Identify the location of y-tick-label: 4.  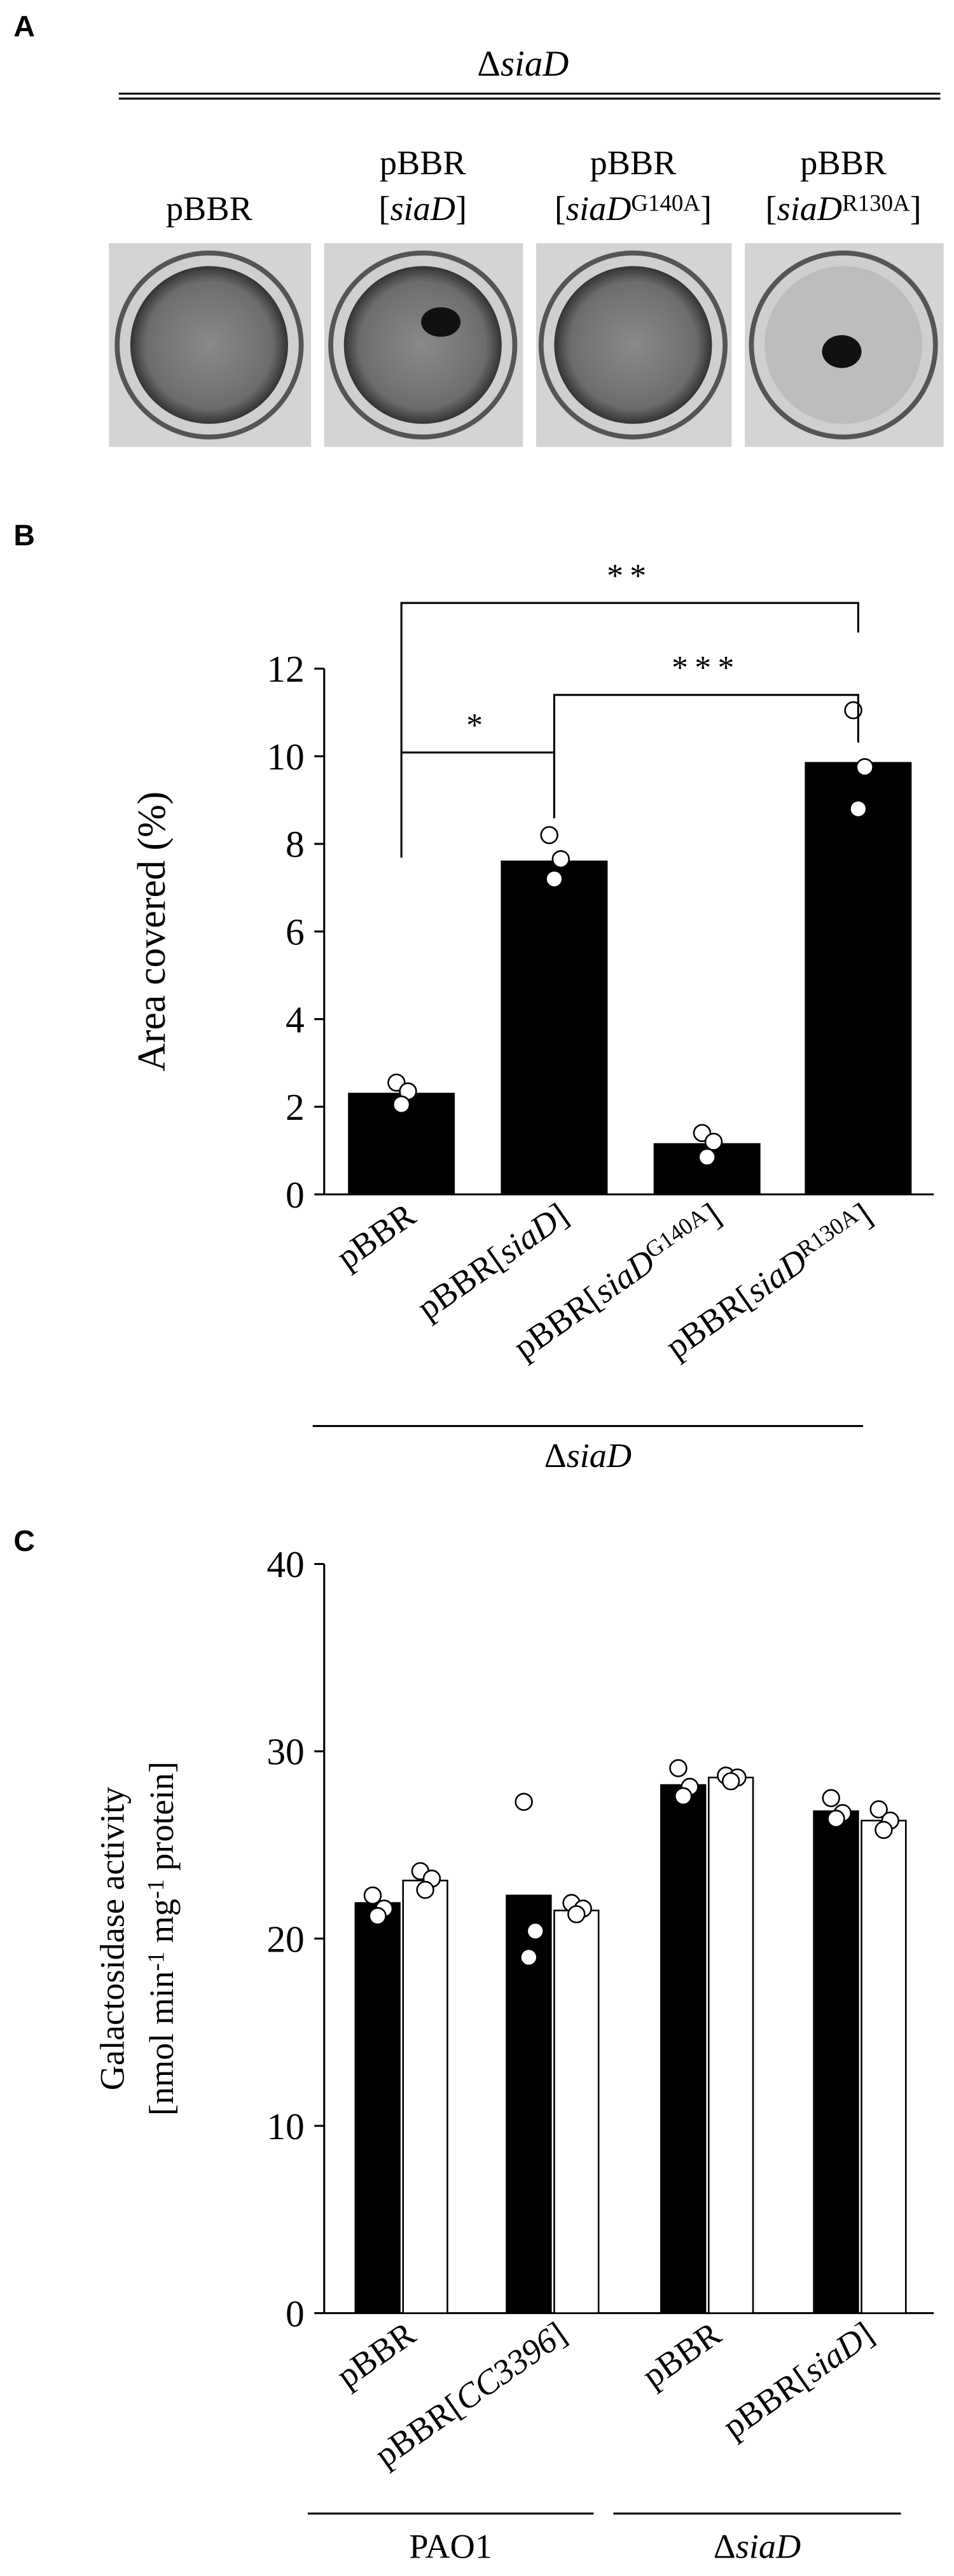
(296, 1019).